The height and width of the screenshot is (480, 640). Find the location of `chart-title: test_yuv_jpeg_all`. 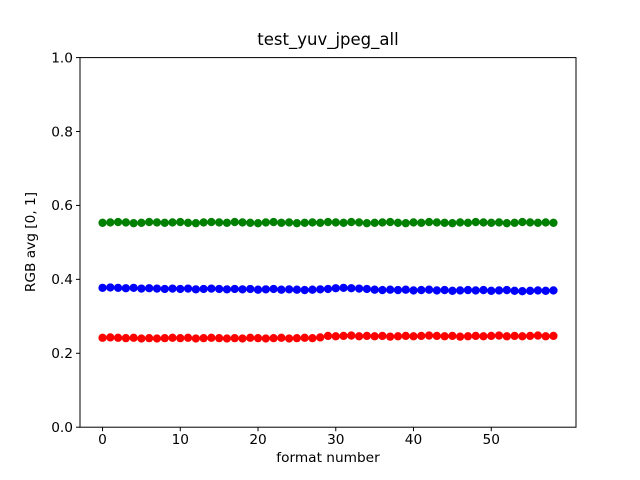

chart-title: test_yuv_jpeg_all is located at coordinates (328, 39).